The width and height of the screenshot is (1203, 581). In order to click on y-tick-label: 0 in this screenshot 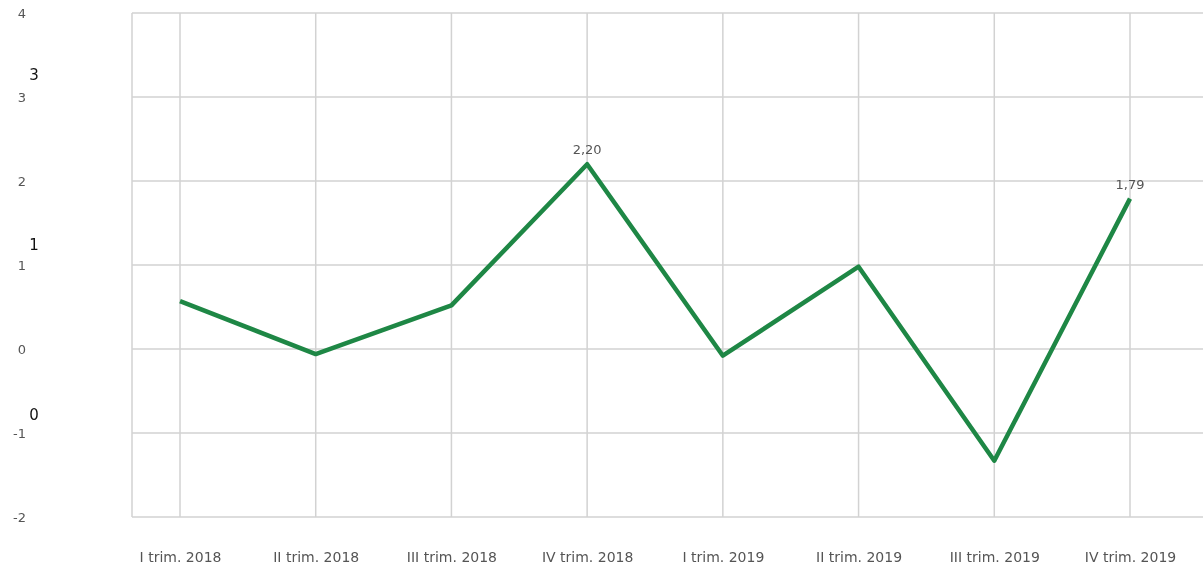, I will do `click(21, 349)`.